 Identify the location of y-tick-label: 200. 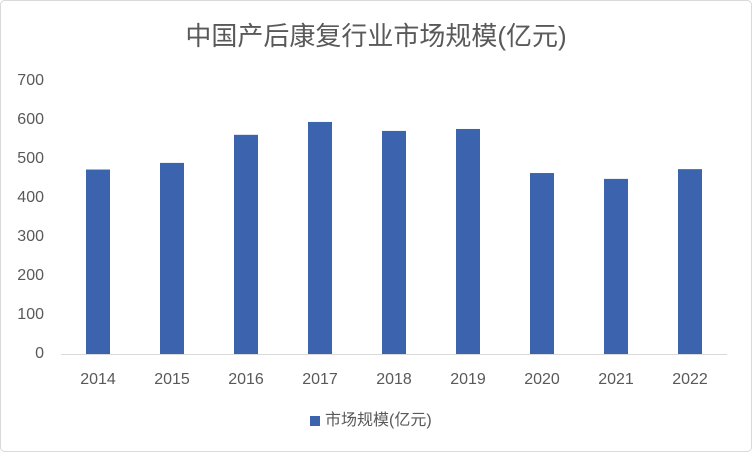
(30, 275).